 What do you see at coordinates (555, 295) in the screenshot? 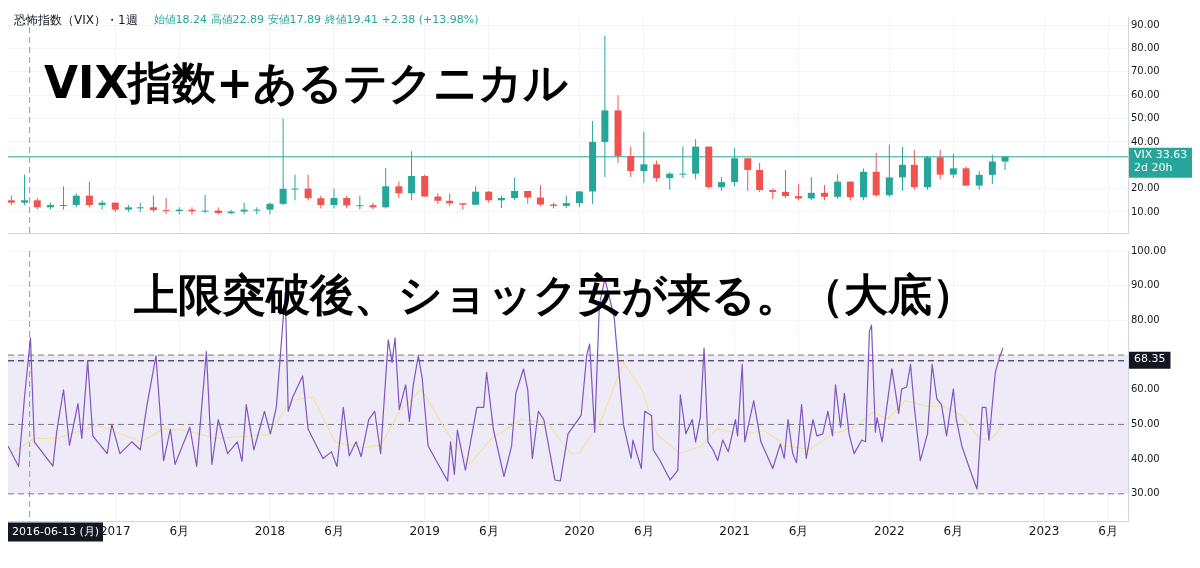
I see `annotation: 上限突破後、ショック安が来る。（大底）` at bounding box center [555, 295].